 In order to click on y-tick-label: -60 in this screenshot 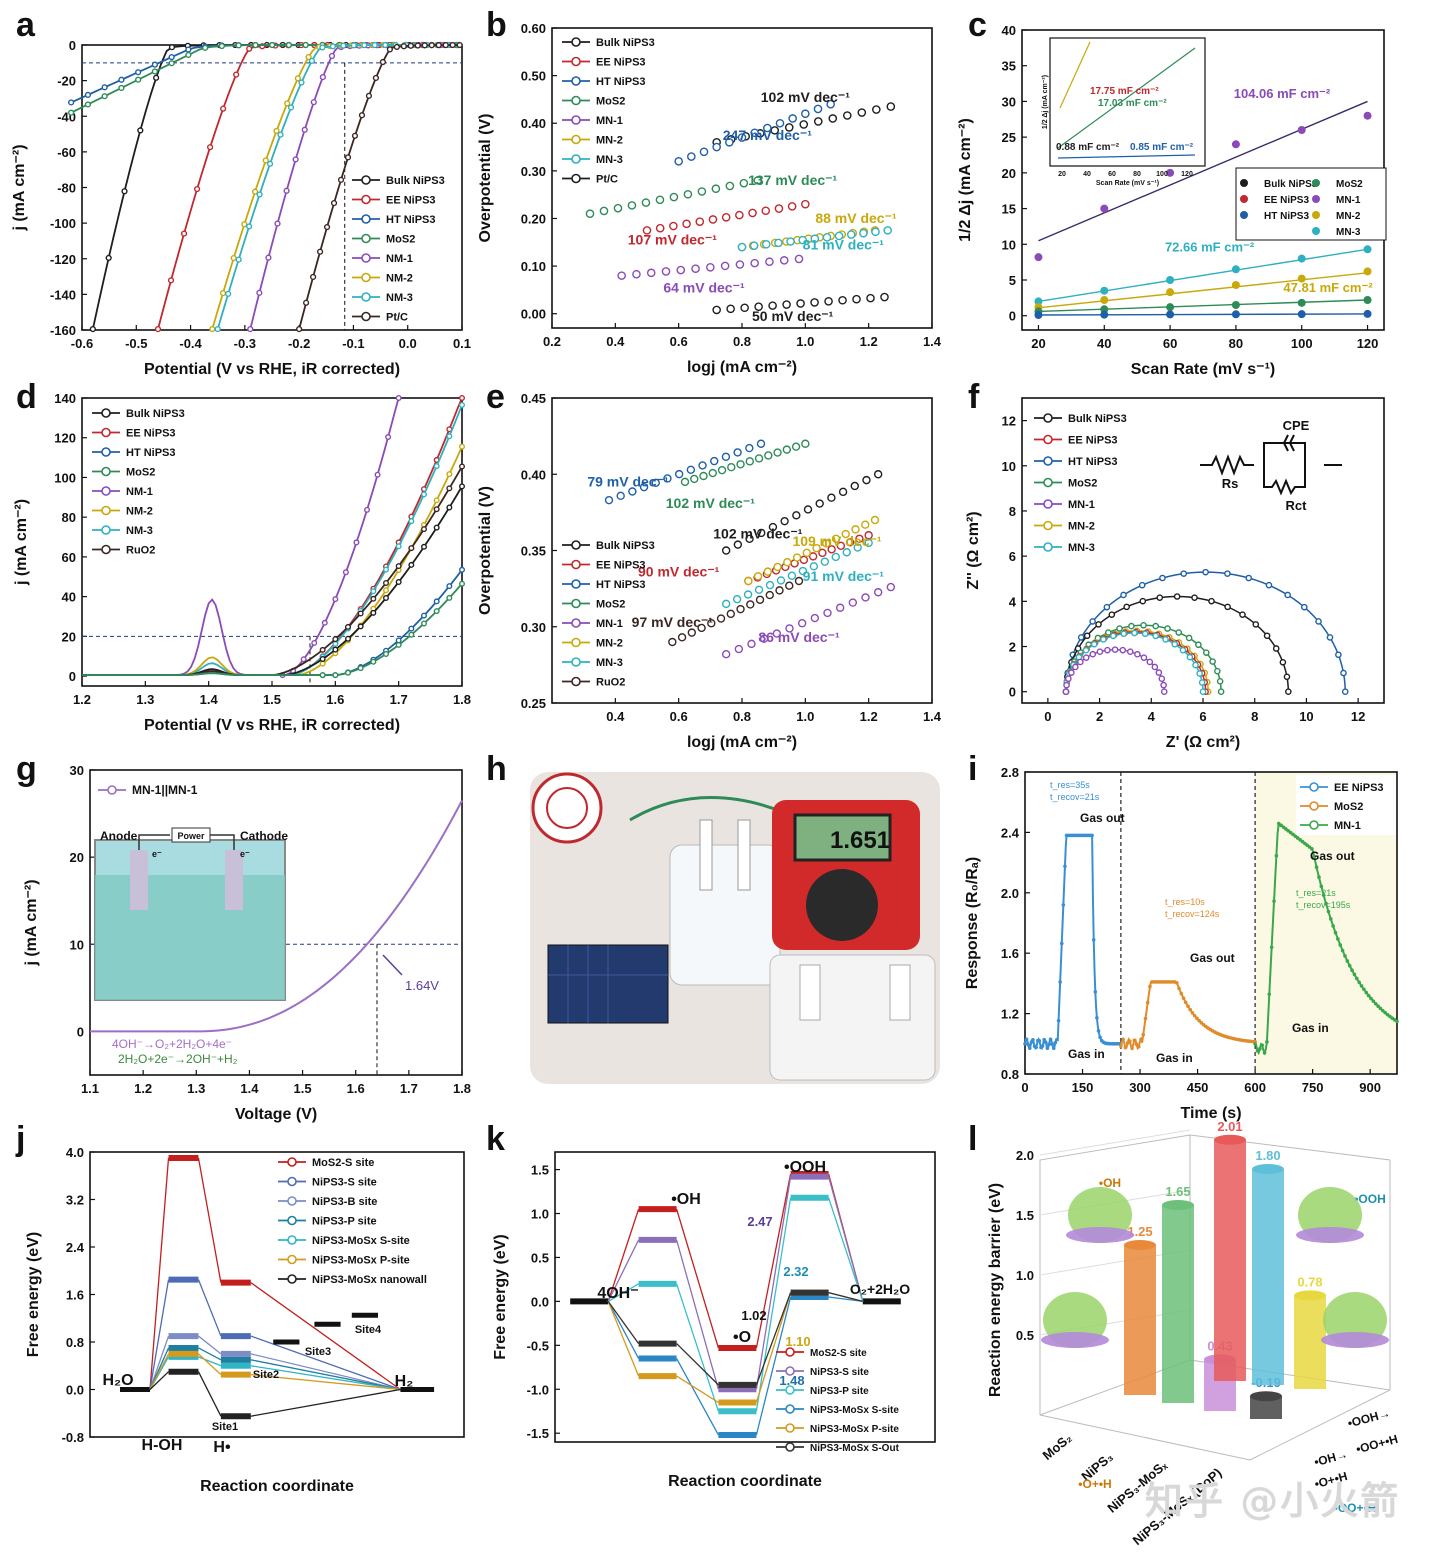, I will do `click(66, 152)`.